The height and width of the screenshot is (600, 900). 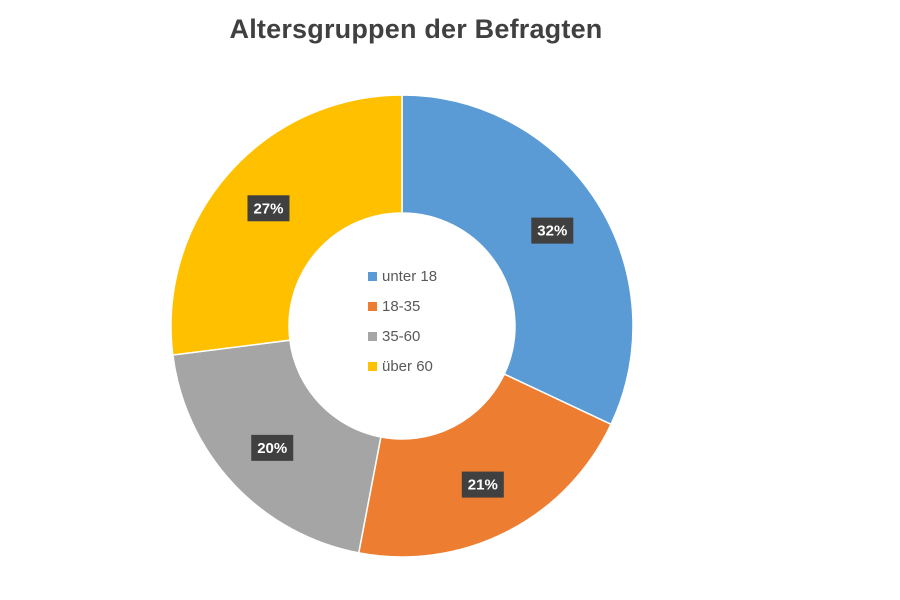 I want to click on legend-label: über 60, so click(x=407, y=366).